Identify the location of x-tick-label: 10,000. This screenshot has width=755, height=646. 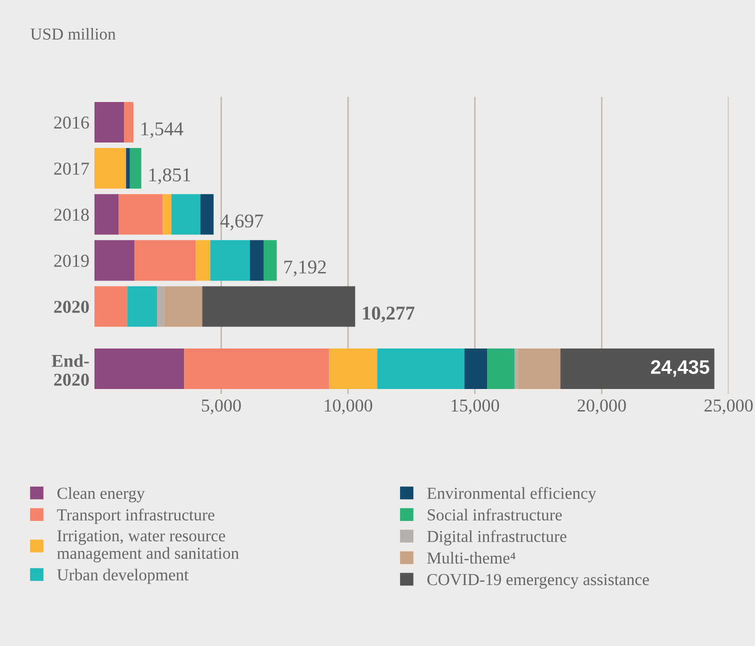
(348, 406).